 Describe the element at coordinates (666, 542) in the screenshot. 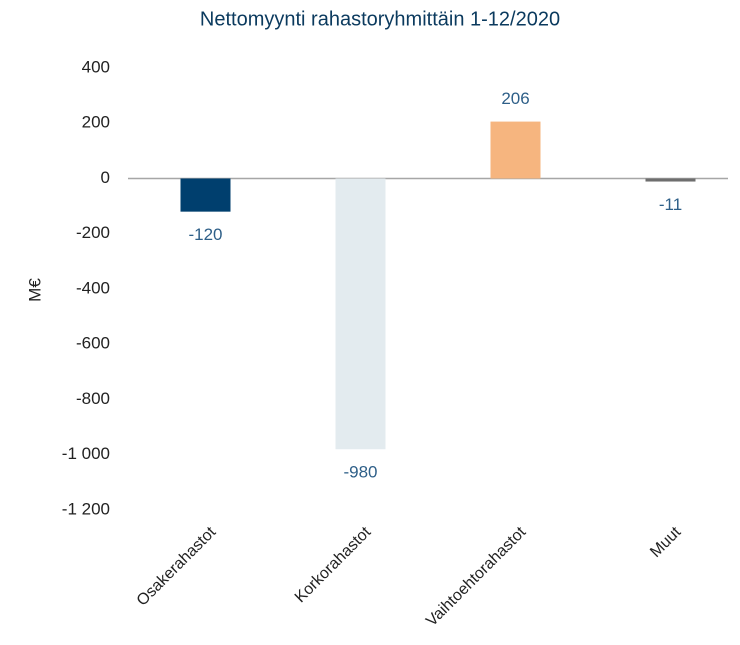

I see `x-tick-label: Muut` at that location.